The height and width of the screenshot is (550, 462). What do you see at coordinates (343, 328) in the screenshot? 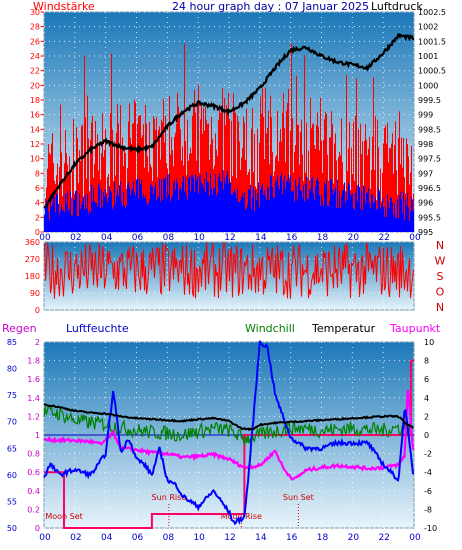
I see `legend-temperature: Temperatur` at bounding box center [343, 328].